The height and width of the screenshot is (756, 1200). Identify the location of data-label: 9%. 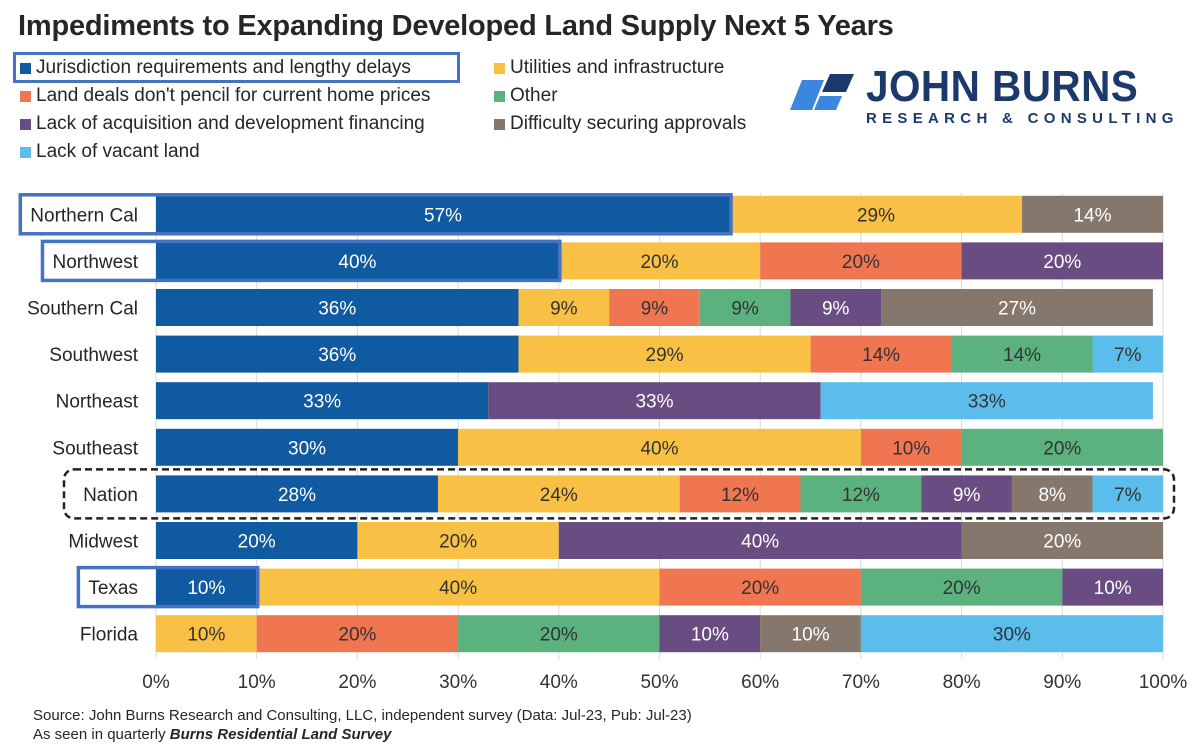
(745, 309).